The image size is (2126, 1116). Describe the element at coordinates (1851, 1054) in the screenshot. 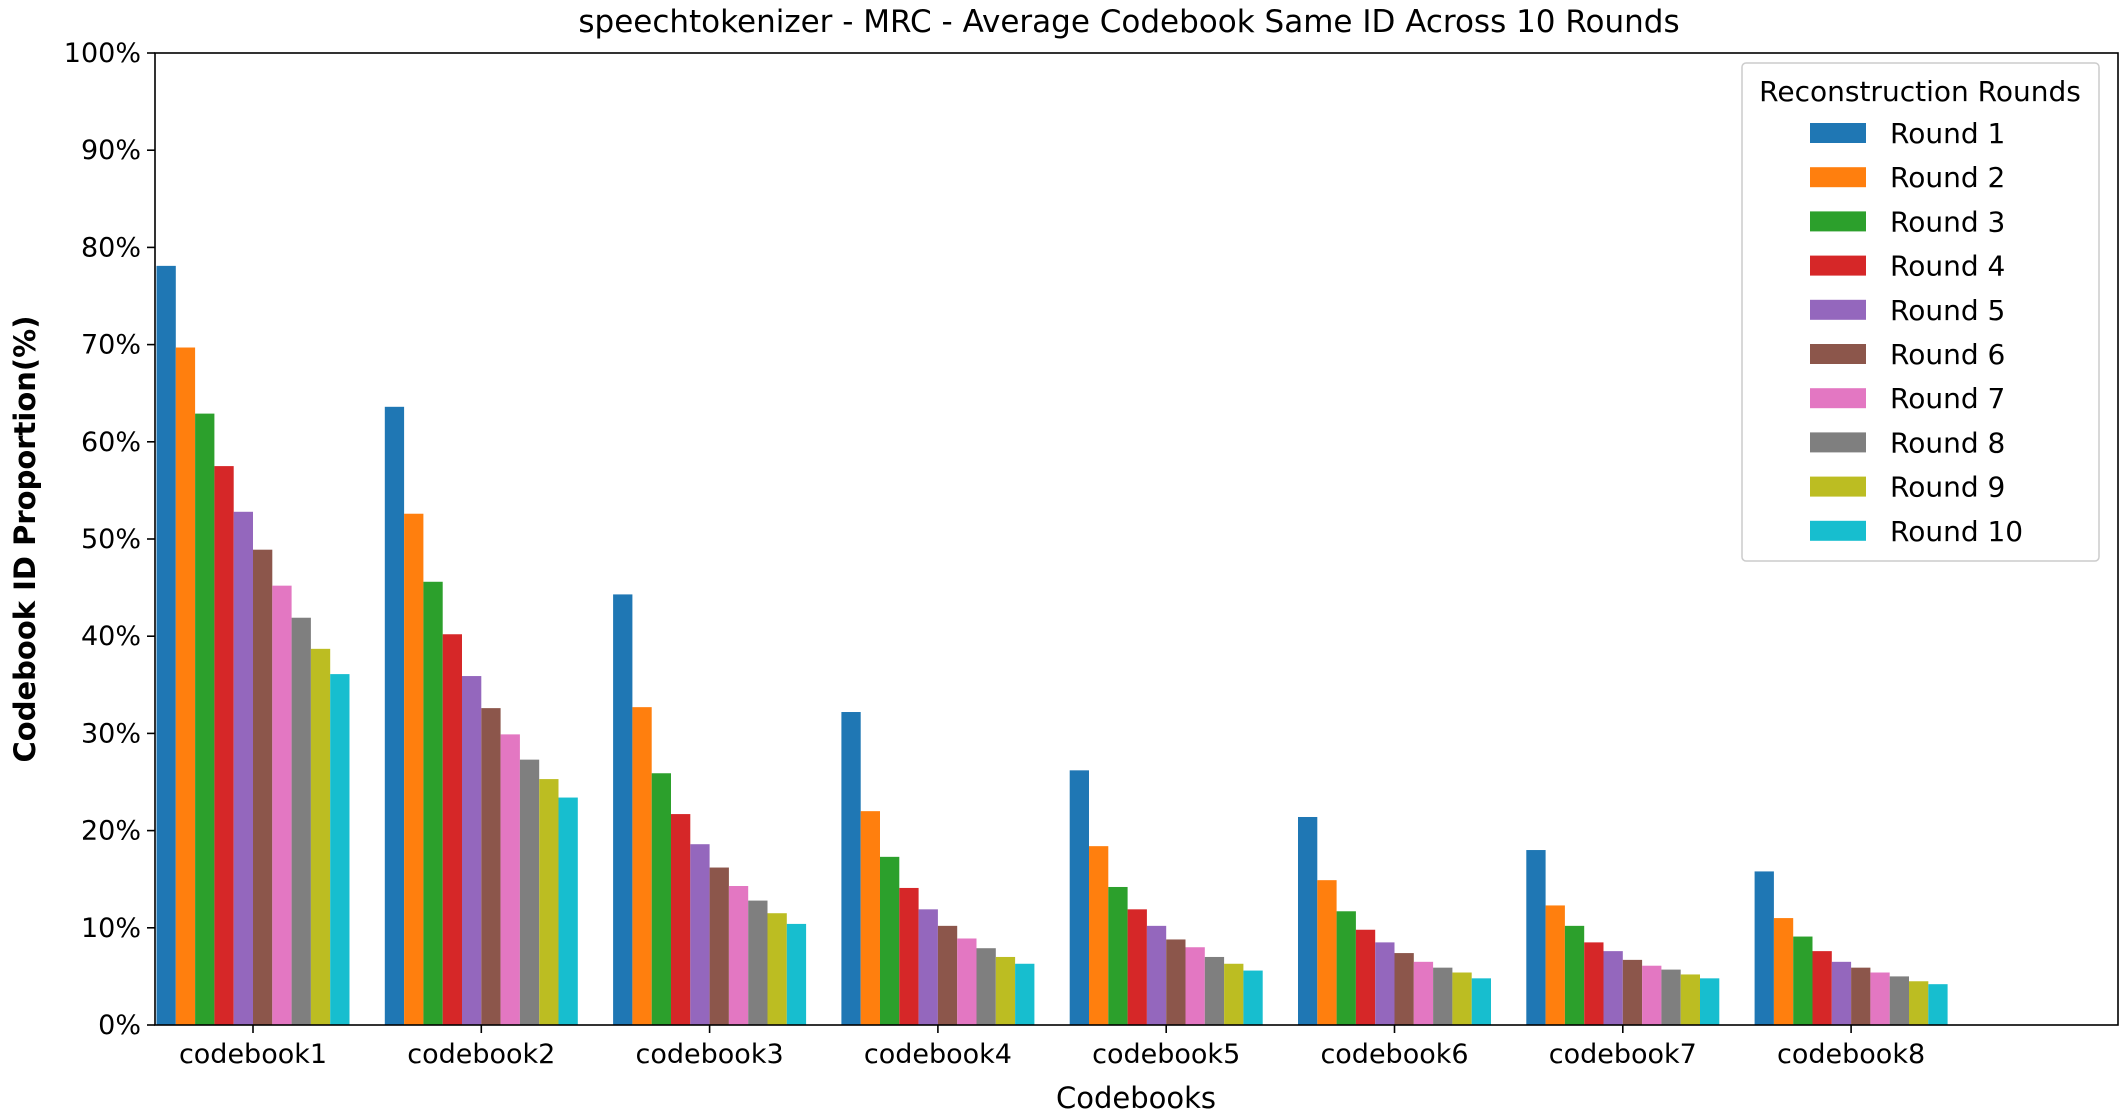

I see `x-tick-label: codebook8` at that location.